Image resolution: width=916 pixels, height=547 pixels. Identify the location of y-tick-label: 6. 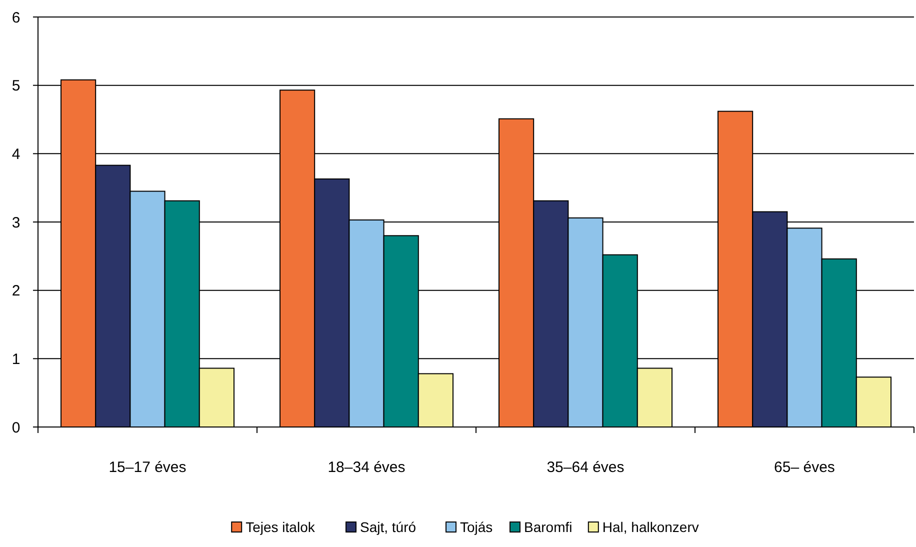
(16, 17).